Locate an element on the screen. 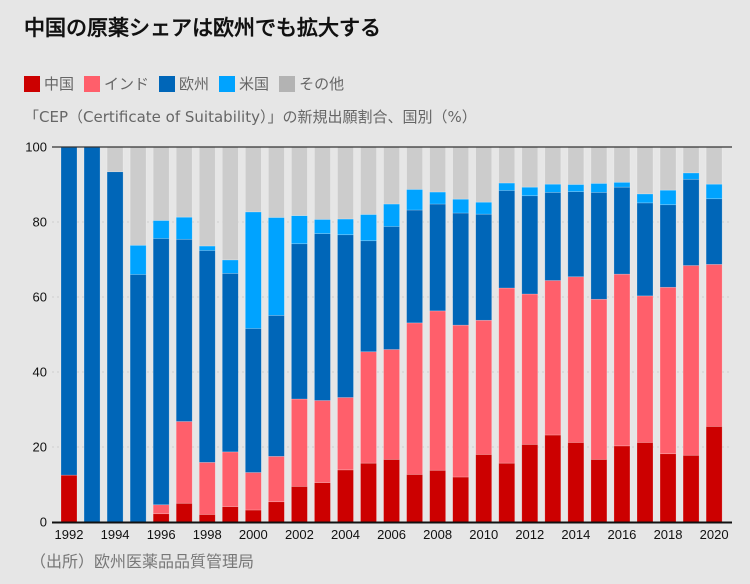  y-tick-label: 40 is located at coordinates (40, 372).